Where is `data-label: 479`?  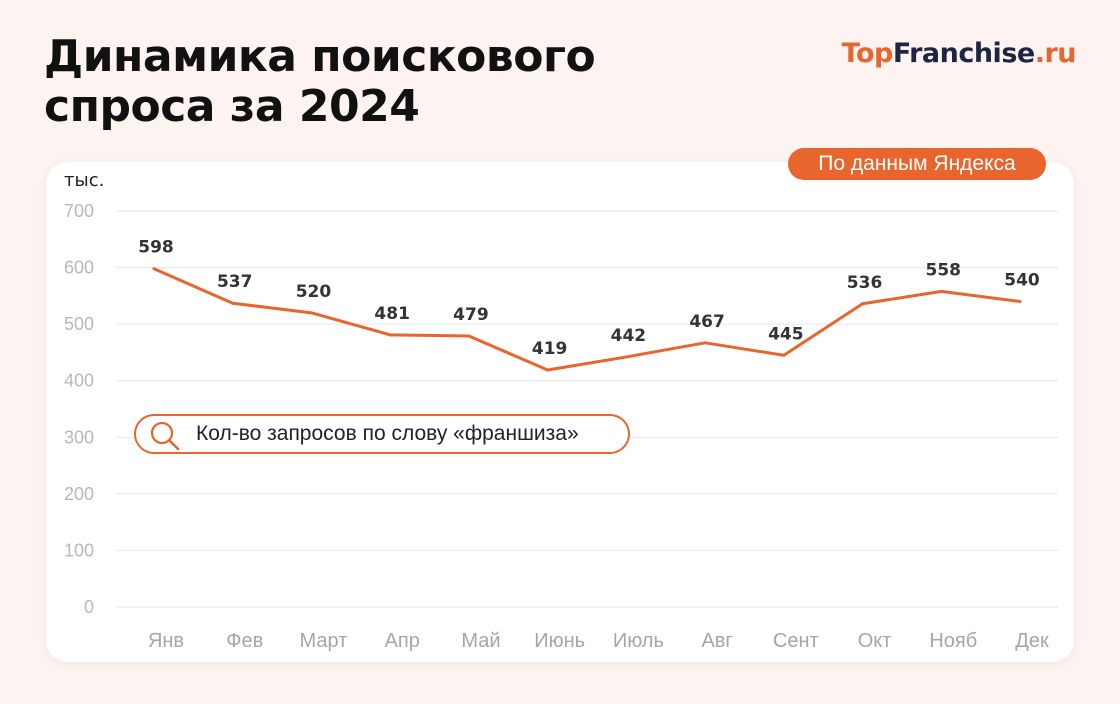 data-label: 479 is located at coordinates (471, 315).